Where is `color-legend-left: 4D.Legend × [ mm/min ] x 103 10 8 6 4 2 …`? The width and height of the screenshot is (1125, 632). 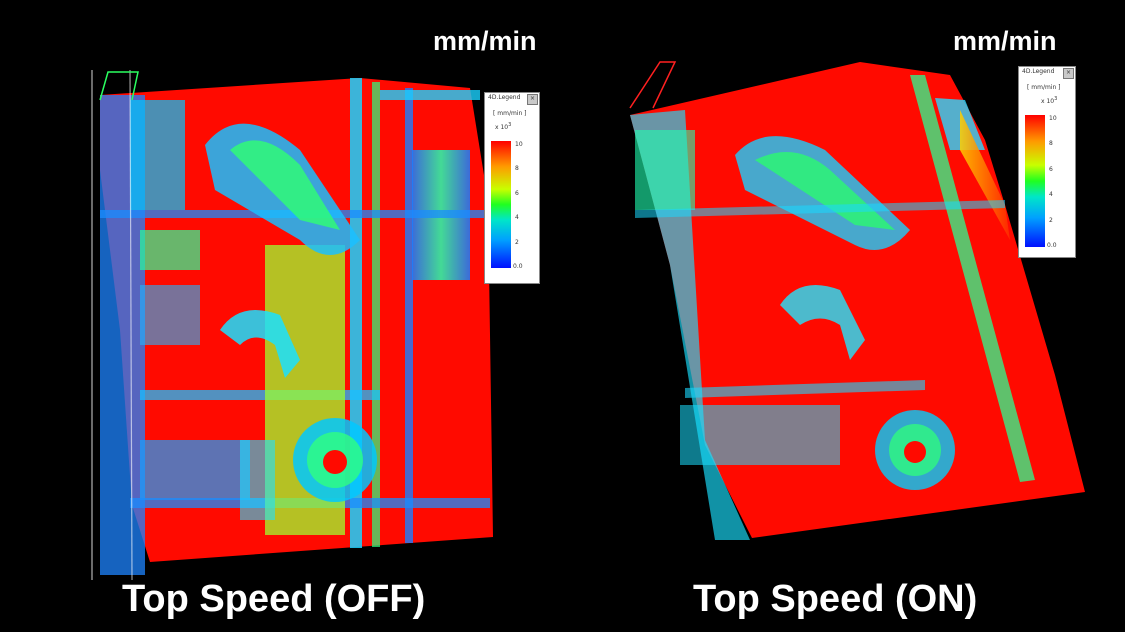 color-legend-left: 4D.Legend × [ mm/min ] x 103 10 8 6 4 2 … is located at coordinates (512, 188).